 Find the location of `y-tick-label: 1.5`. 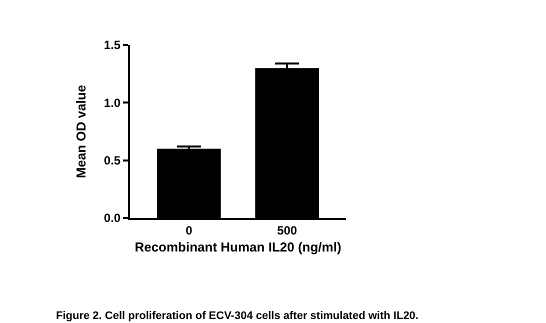

y-tick-label: 1.5 is located at coordinates (112, 45).